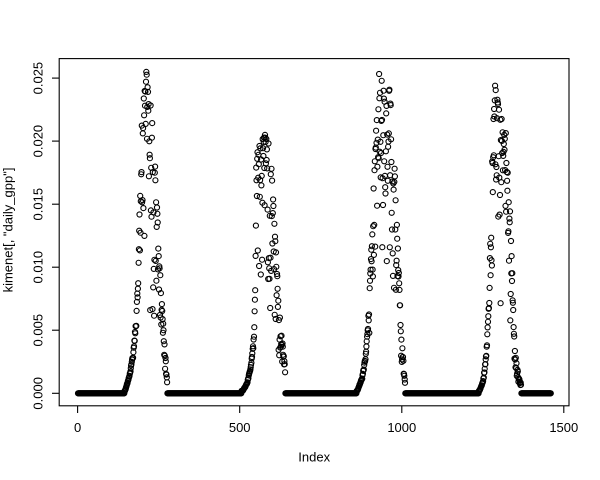 This screenshot has height=480, width=600. I want to click on svg-text: kimenet[, "daily_gpp"], so click(8, 230).